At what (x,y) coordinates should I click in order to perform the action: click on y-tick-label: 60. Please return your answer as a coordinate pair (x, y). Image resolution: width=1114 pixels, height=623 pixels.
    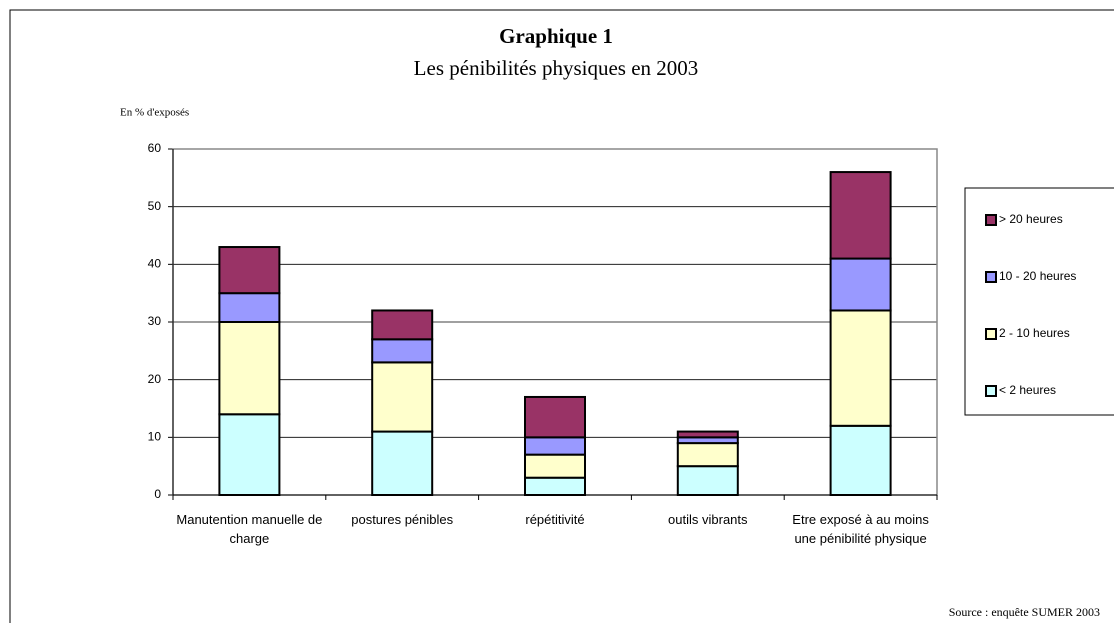
    Looking at the image, I should click on (155, 148).